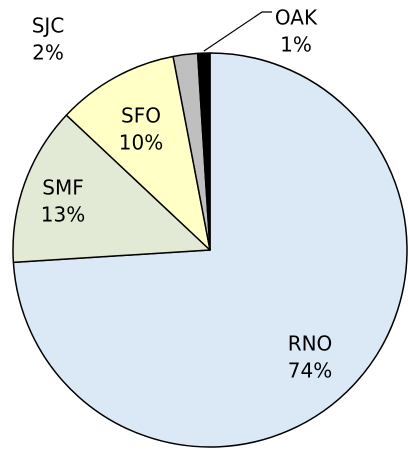 This screenshot has width=408, height=449. Describe the element at coordinates (62, 188) in the screenshot. I see `slice-label: SMF` at that location.